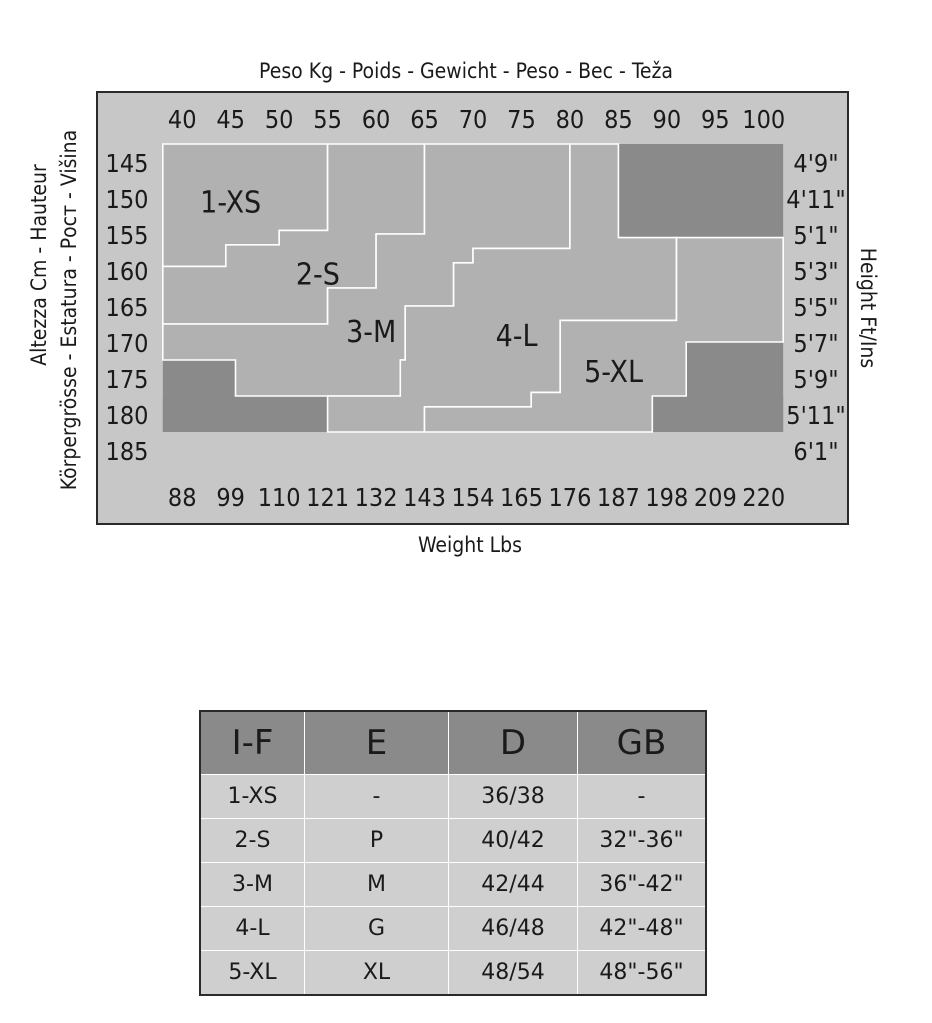 The width and height of the screenshot is (932, 1023). What do you see at coordinates (618, 497) in the screenshot?
I see `lbs-tick-label: 187` at bounding box center [618, 497].